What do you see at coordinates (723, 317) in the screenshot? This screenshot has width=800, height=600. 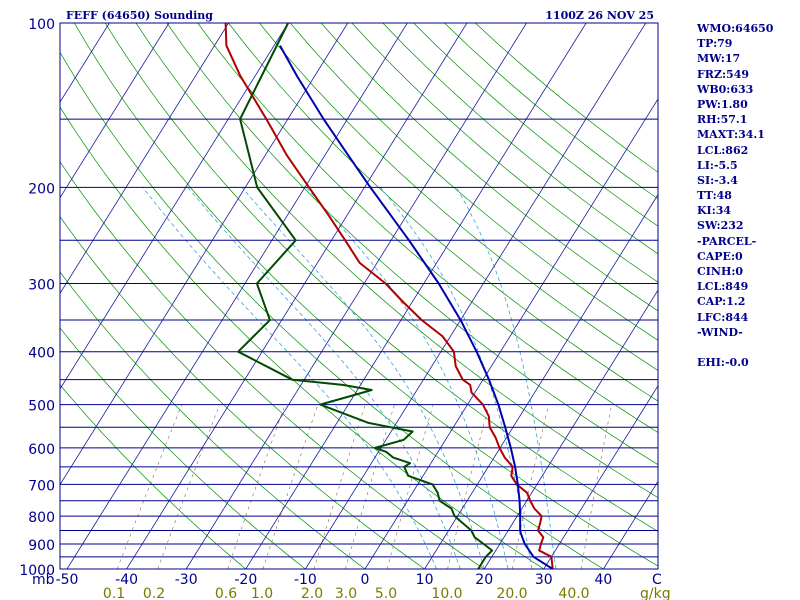 I see `panel-line: LFC:844` at bounding box center [723, 317].